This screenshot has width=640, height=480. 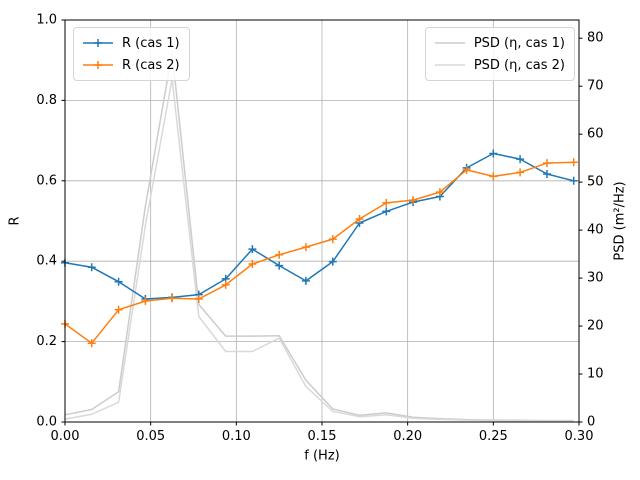 I want to click on legend-r: R (cas 1) R (cas 2), so click(x=131, y=54).